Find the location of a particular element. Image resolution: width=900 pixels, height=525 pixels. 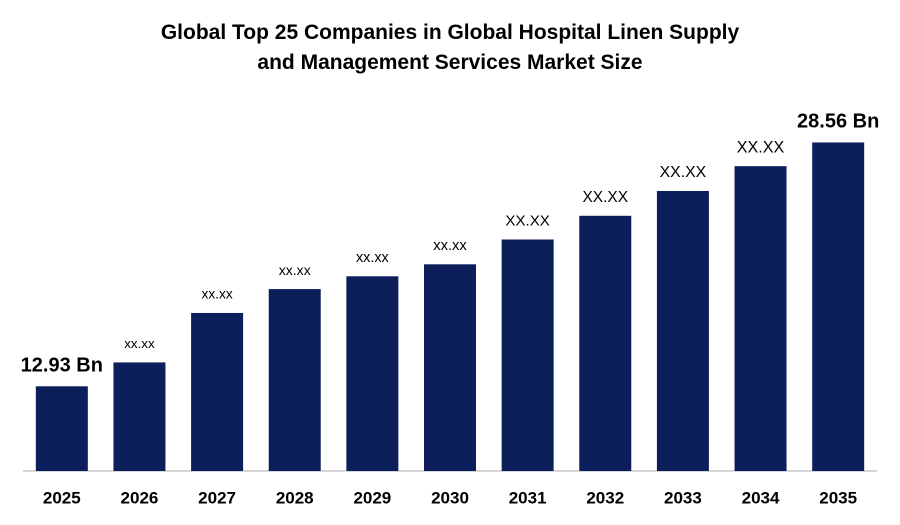

x-tick-label: 2032 is located at coordinates (605, 497).